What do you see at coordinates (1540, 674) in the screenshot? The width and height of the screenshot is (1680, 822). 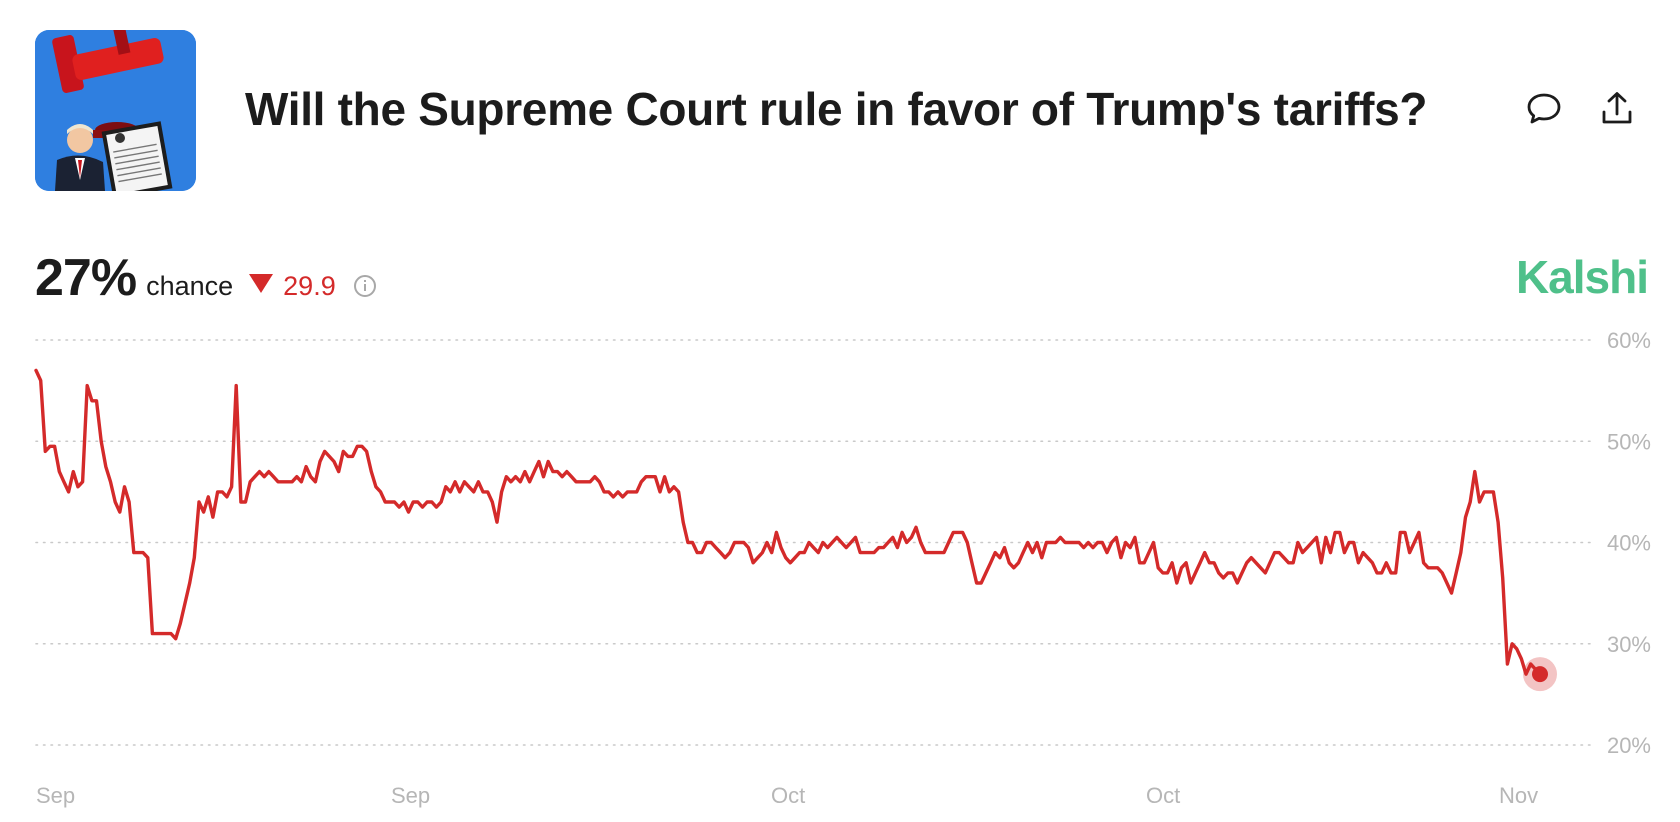 I see `current-point-marker` at bounding box center [1540, 674].